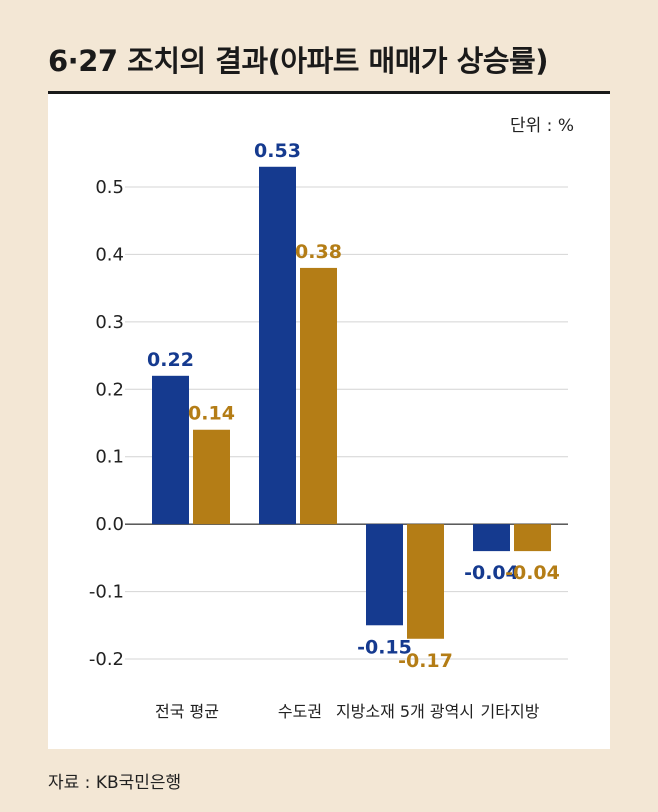  Describe the element at coordinates (115, 783) in the screenshot. I see `source-note: 자료 : KB국민은행` at that location.